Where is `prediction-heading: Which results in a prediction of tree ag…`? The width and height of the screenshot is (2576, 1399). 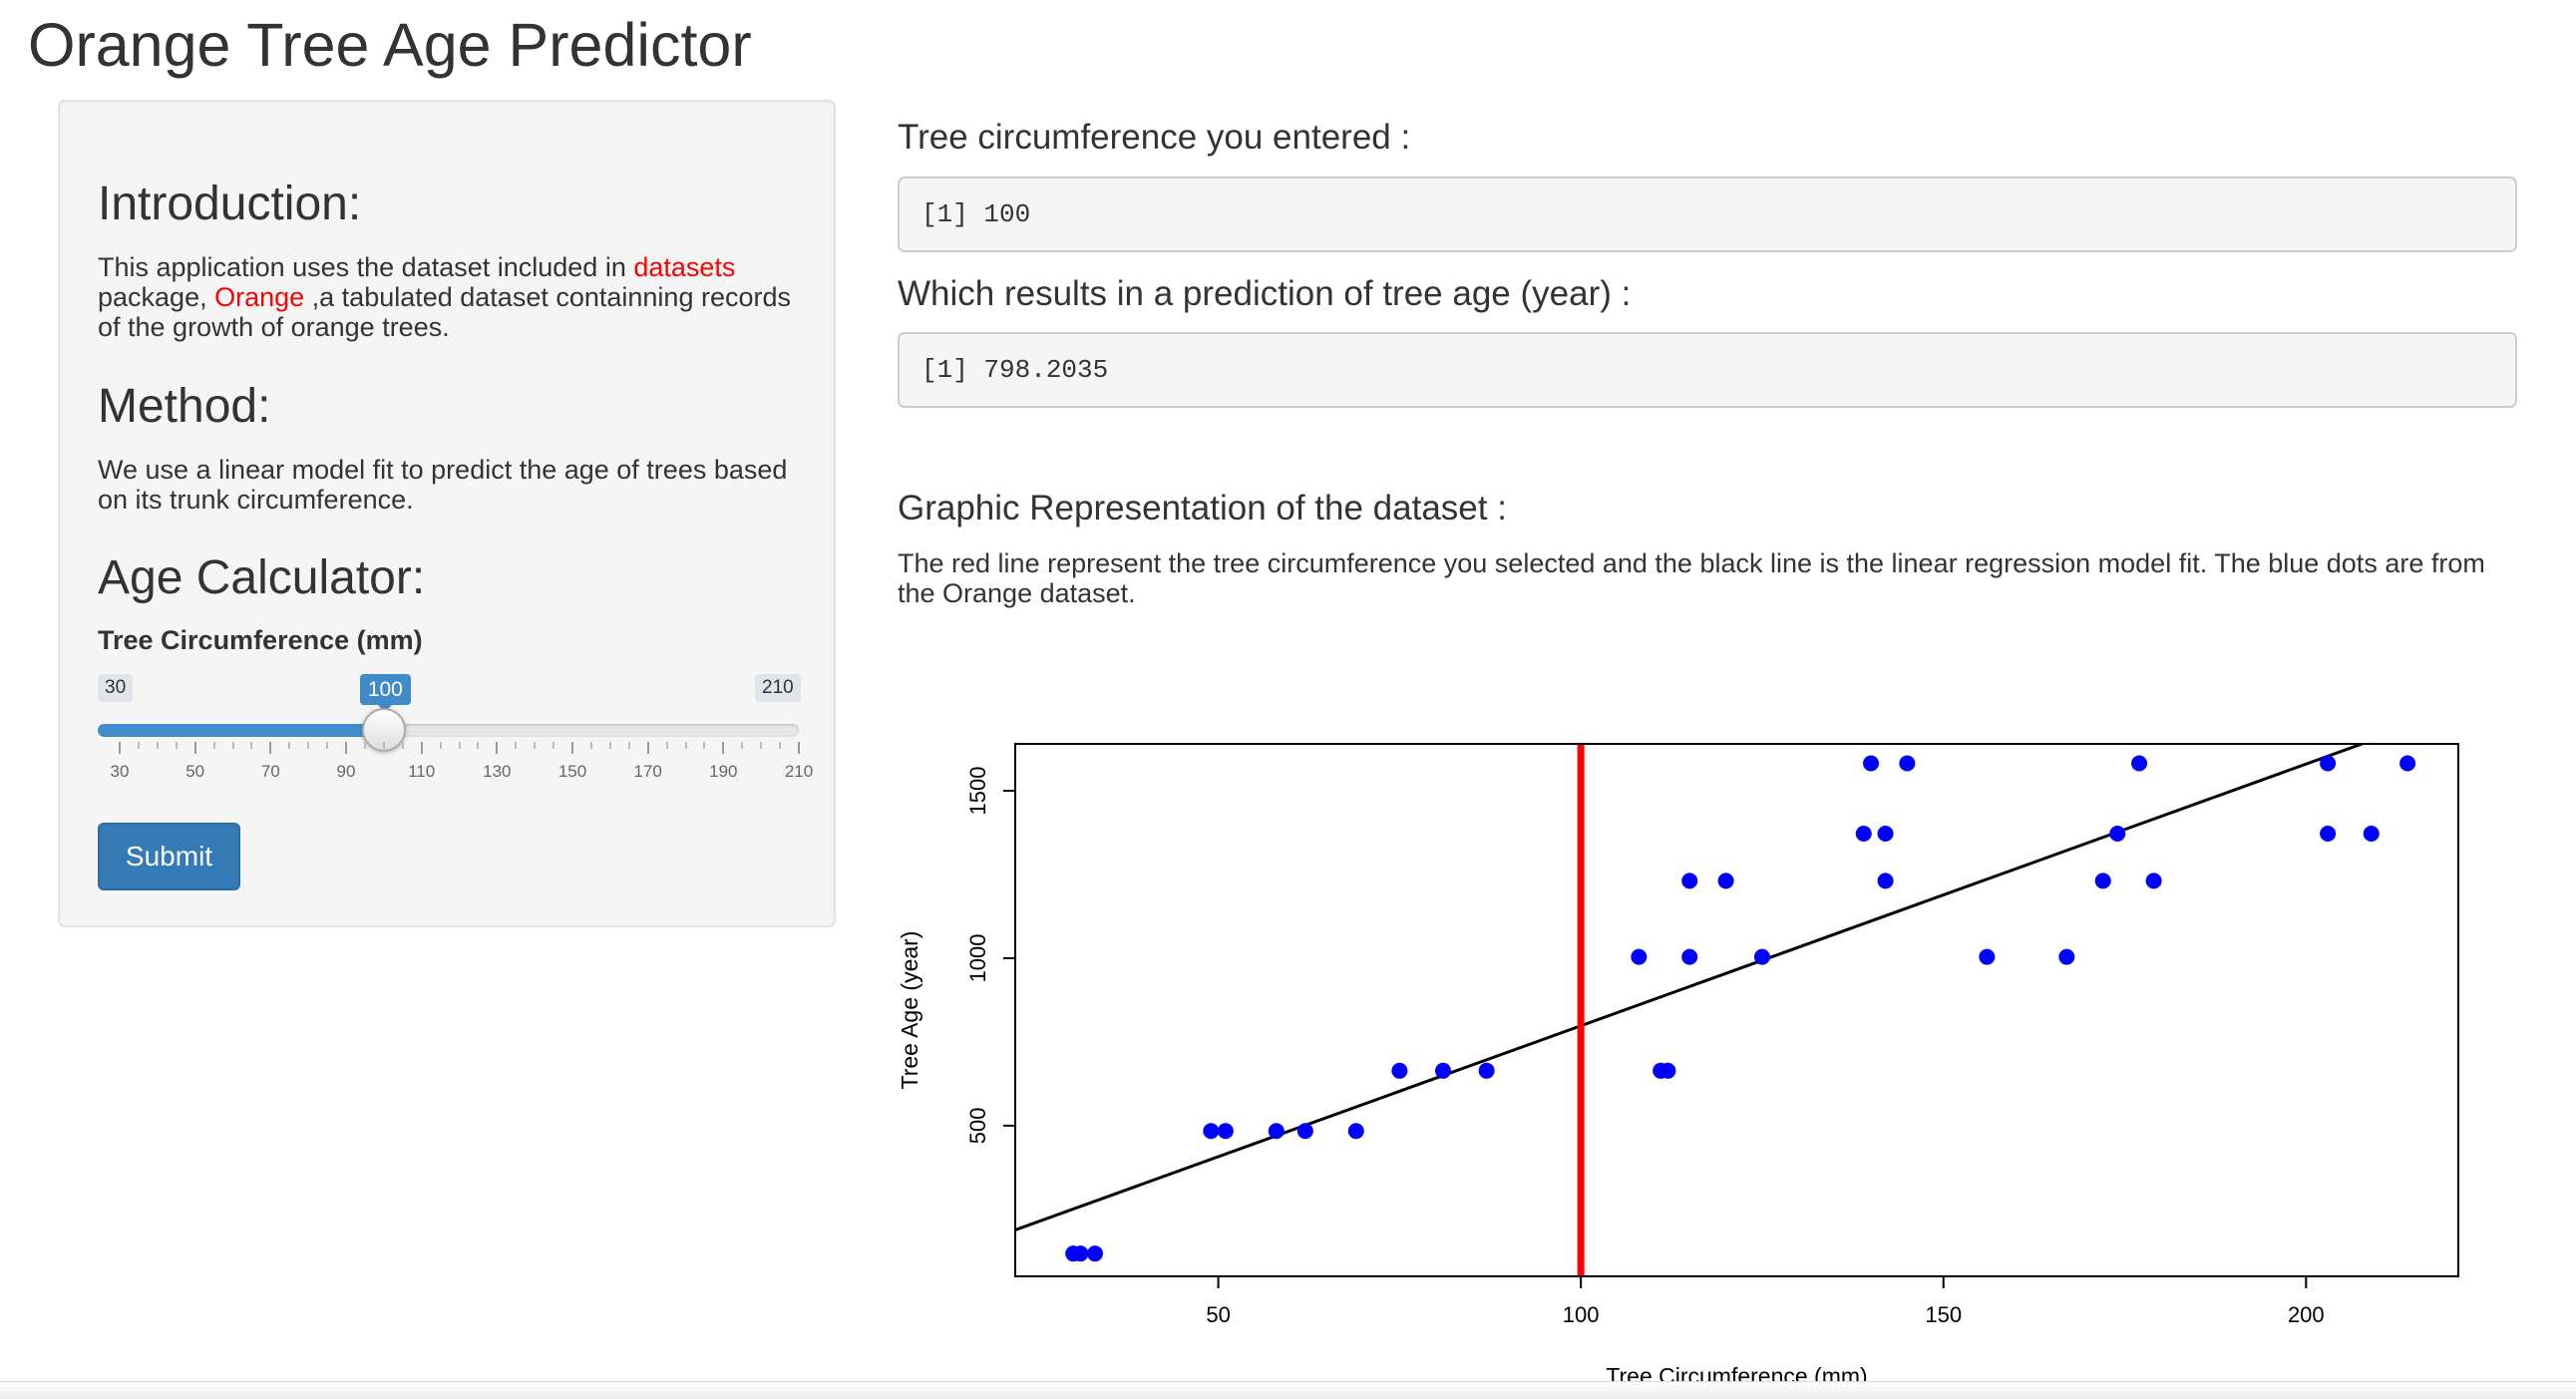 prediction-heading: Which results in a prediction of tree ag… is located at coordinates (1265, 293).